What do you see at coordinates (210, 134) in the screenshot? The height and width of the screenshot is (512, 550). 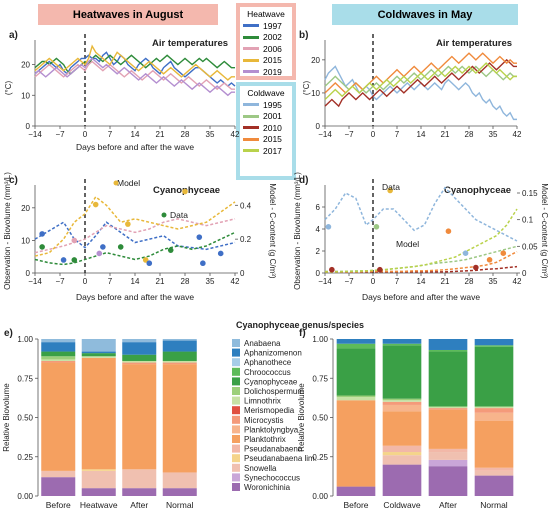 I see `x-tick-label: 35` at bounding box center [210, 134].